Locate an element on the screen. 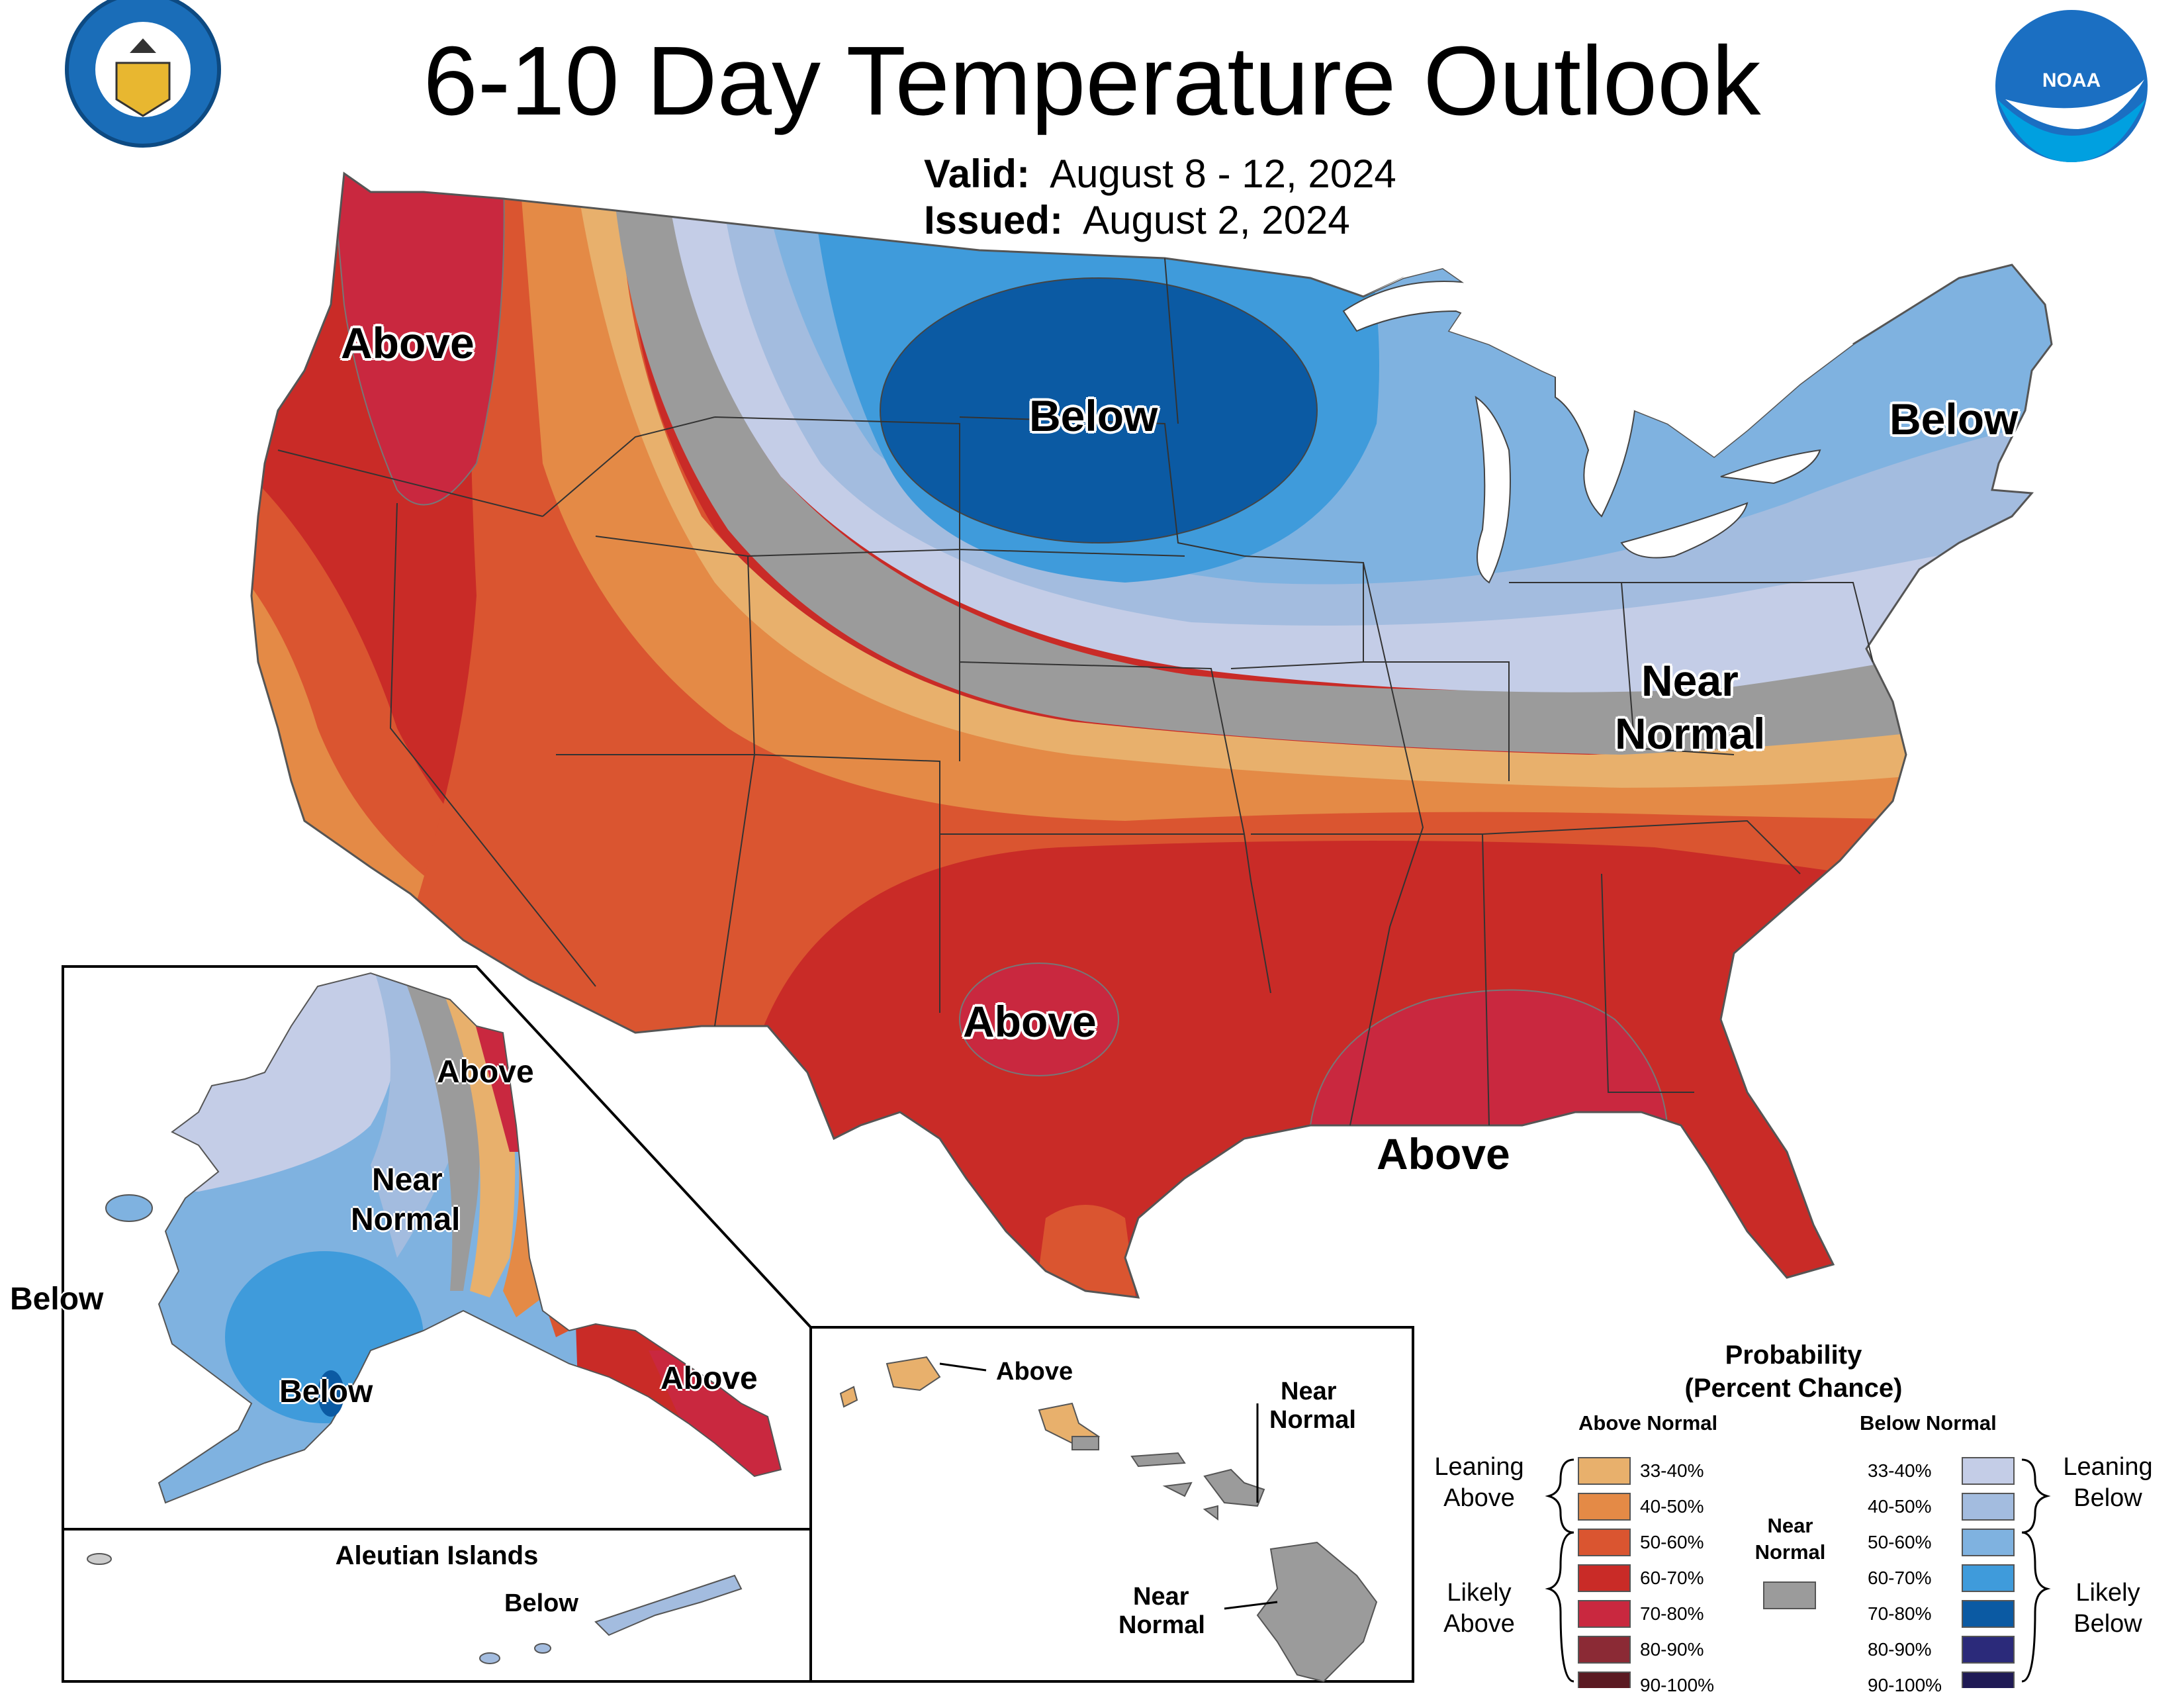  canada-region is located at coordinates (1608, 354).